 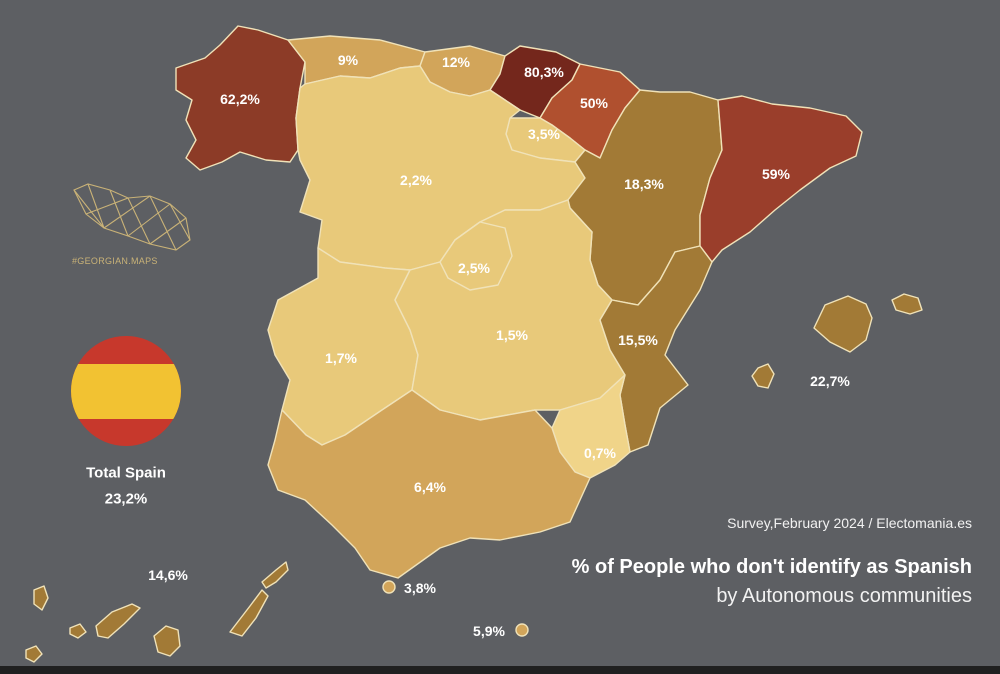 I want to click on source-text: Survey,February 2024 / Electomania.es, so click(x=849, y=523).